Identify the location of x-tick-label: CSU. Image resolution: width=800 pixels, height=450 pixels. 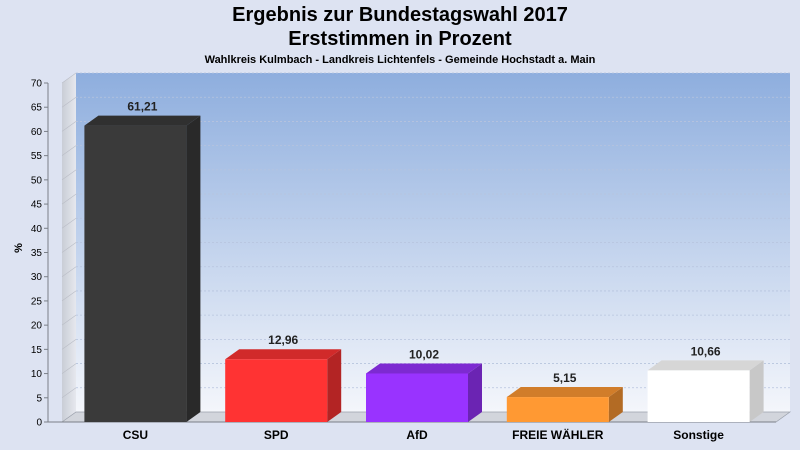
(135, 435).